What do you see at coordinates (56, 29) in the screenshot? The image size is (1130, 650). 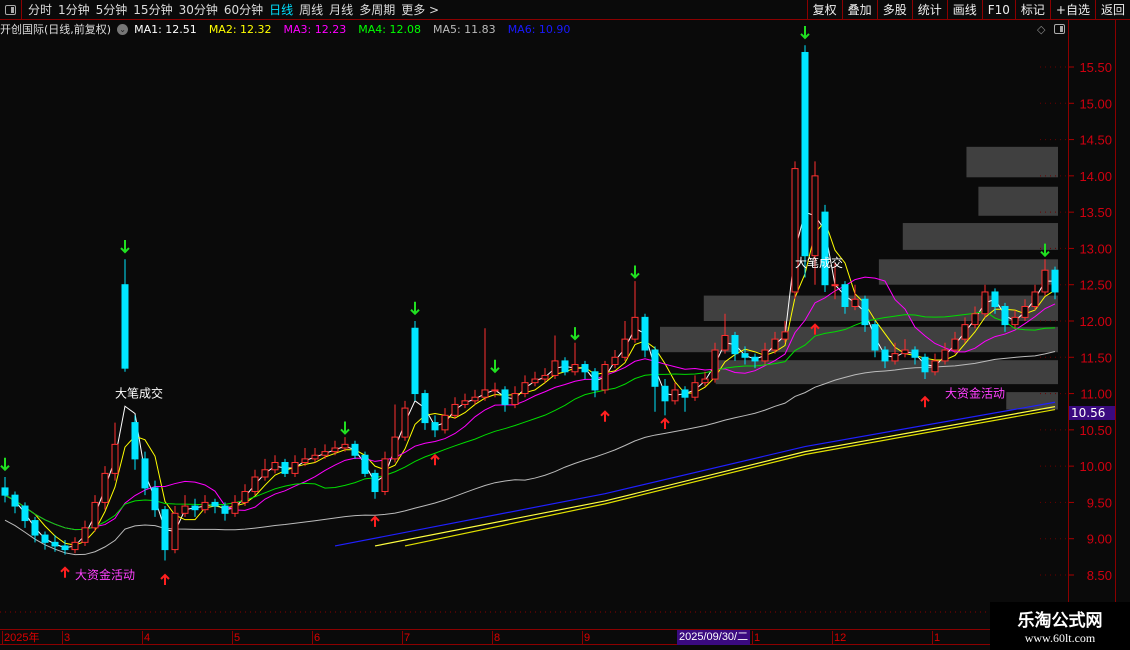 I see `stock-title: 开创国际(日线,前复权)` at bounding box center [56, 29].